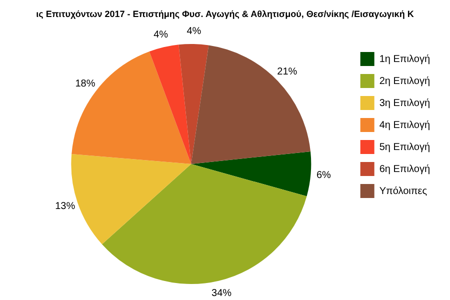 The height and width of the screenshot is (300, 450). What do you see at coordinates (404, 147) in the screenshot?
I see `legend-label: 5η Επιλογή` at bounding box center [404, 147].